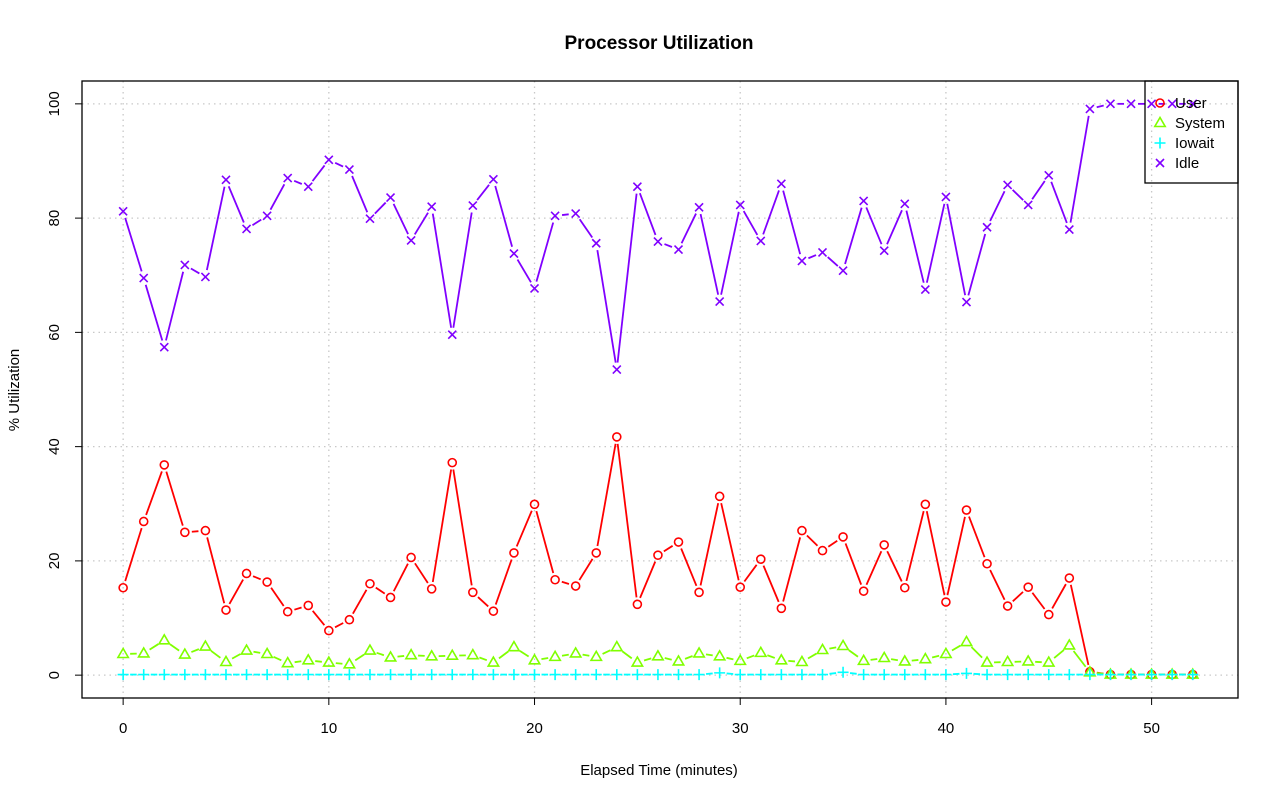 The width and height of the screenshot is (1280, 801). I want to click on y-axis-label: % Utilization, so click(14, 390).